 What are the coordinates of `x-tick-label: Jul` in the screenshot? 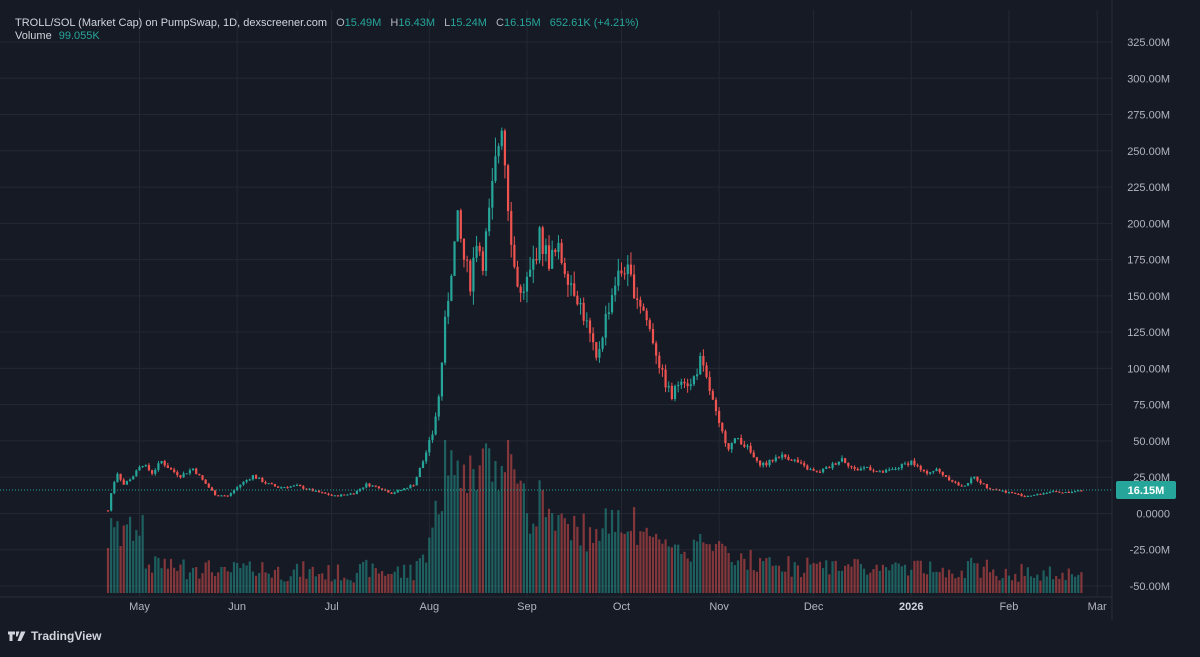 It's located at (332, 607).